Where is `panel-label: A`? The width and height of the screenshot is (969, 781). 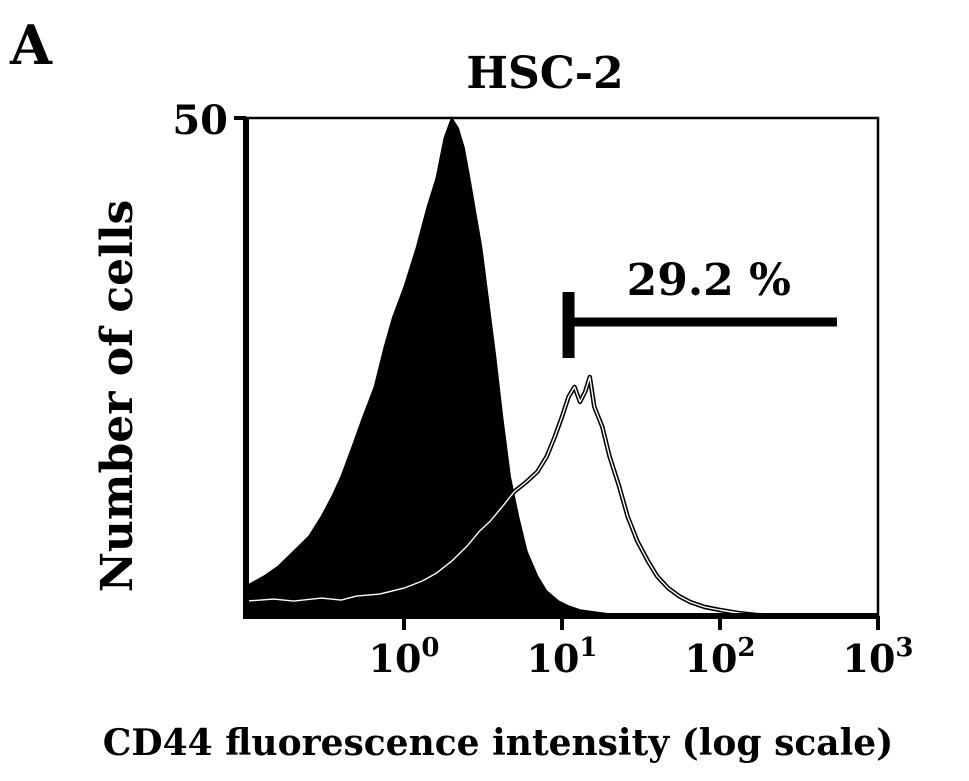 panel-label: A is located at coordinates (31, 45).